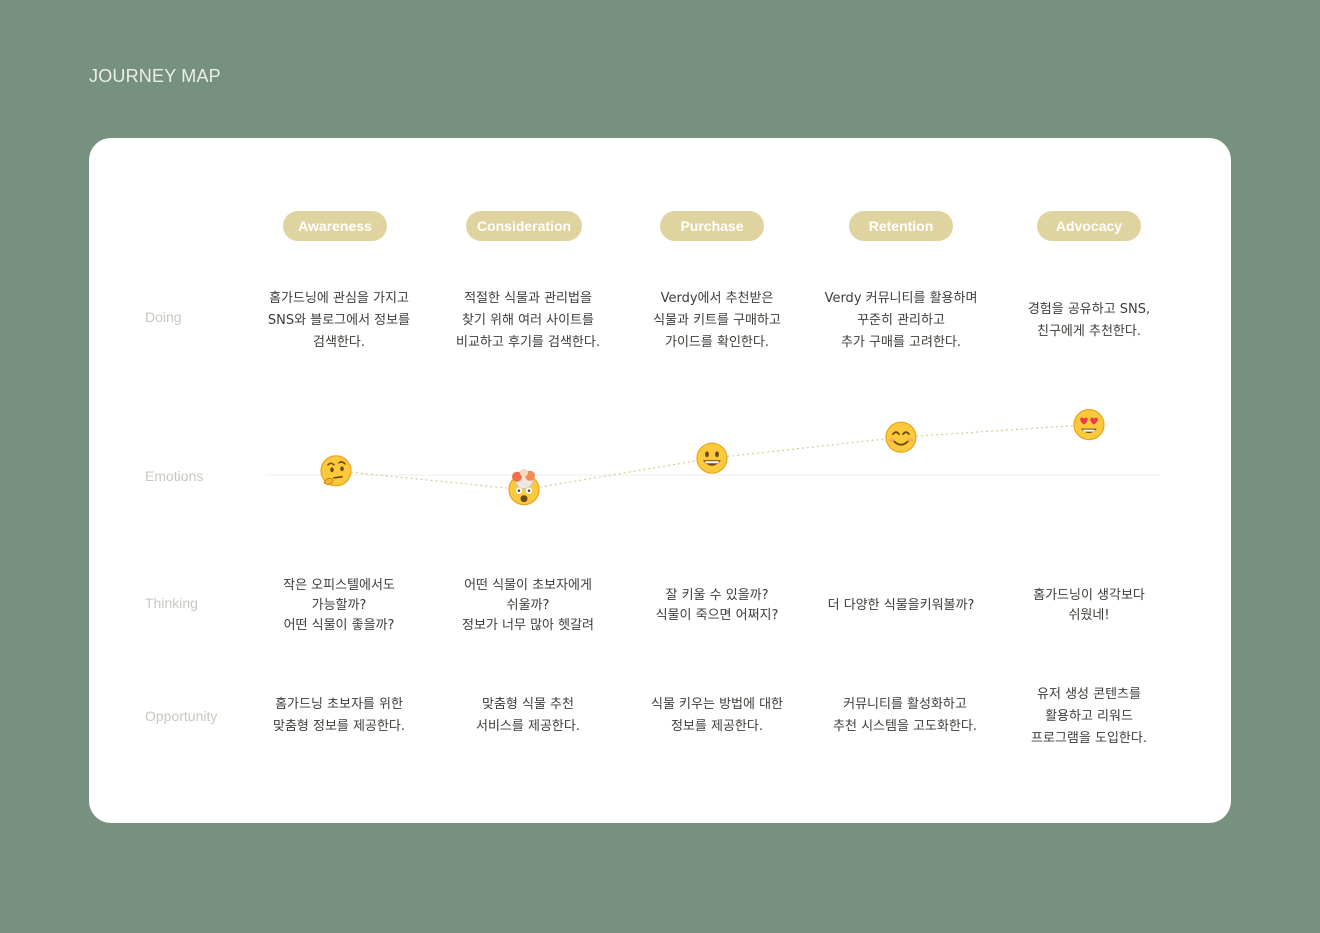 The width and height of the screenshot is (1320, 933). What do you see at coordinates (339, 605) in the screenshot?
I see `thinking-cell-awareness: 작은 오피스텔에서도 가능할까? 어떤 식물이 좋을까?` at bounding box center [339, 605].